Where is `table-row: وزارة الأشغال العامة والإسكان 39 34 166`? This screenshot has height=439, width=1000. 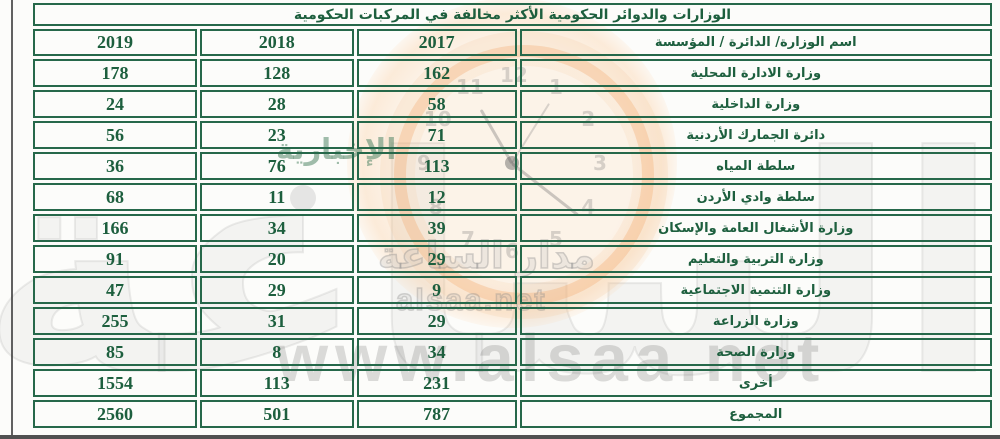
table-row: وزارة الأشغال العامة والإسكان 39 34 166 is located at coordinates (512, 228).